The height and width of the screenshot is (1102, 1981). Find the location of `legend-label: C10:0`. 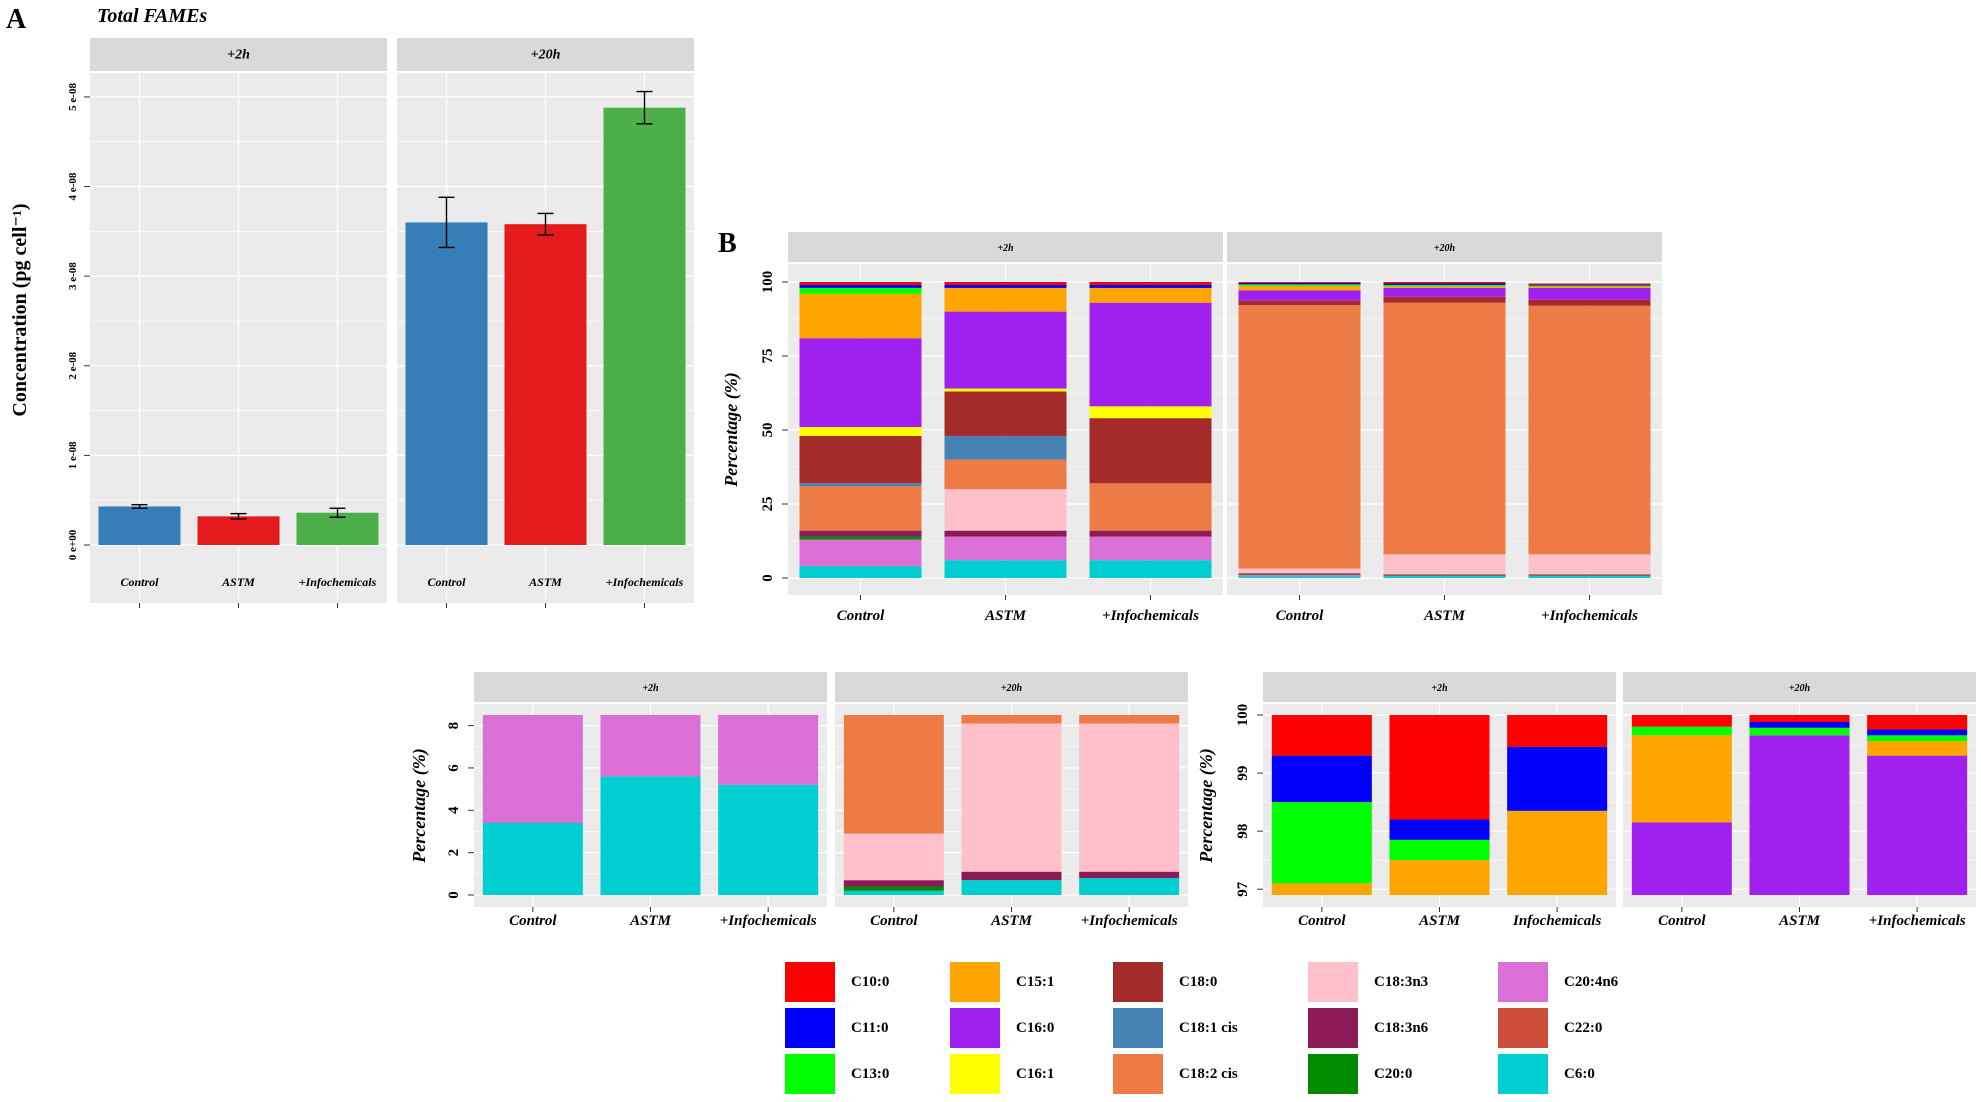

legend-label: C10:0 is located at coordinates (870, 981).